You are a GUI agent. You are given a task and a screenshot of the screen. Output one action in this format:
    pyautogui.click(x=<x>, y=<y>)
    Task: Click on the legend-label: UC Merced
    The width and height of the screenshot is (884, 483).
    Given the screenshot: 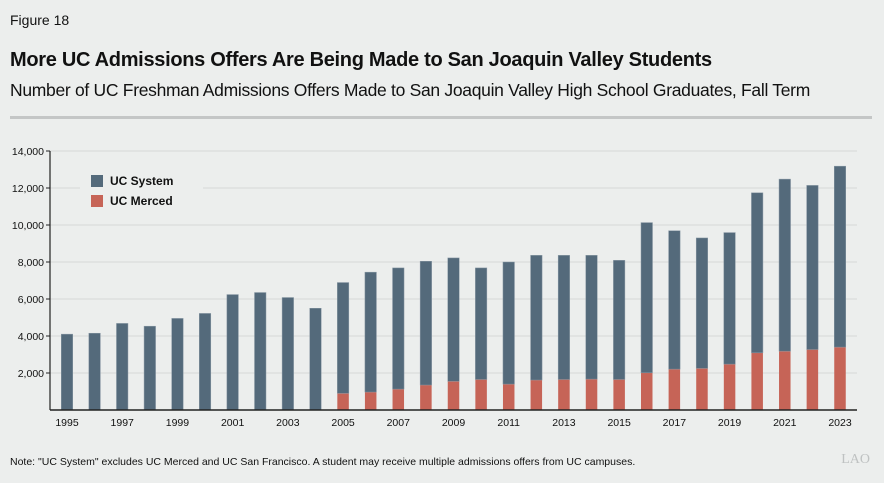 What is the action you would take?
    pyautogui.click(x=141, y=201)
    